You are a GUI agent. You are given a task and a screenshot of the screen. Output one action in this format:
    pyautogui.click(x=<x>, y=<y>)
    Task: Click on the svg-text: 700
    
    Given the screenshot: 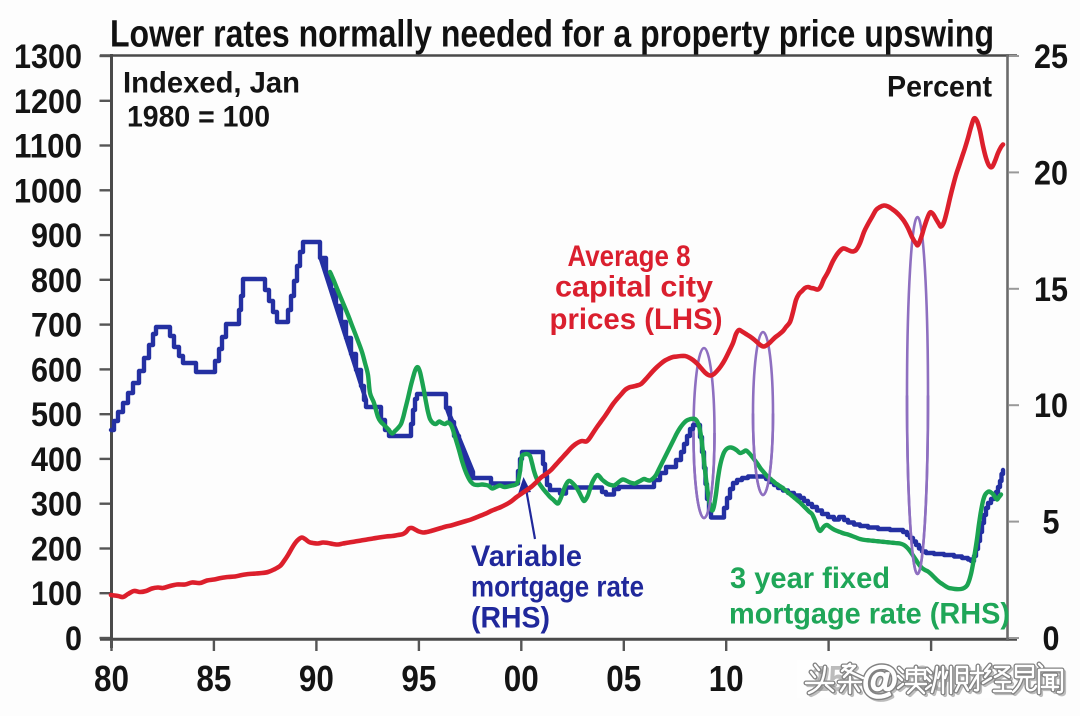 What is the action you would take?
    pyautogui.click(x=56, y=326)
    